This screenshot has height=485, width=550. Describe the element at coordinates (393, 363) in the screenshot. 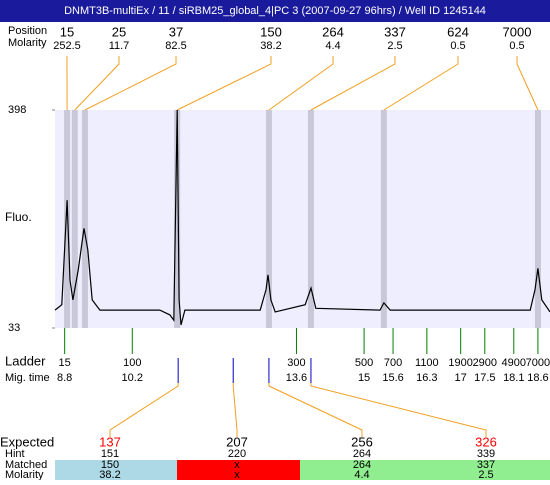

I see `ladder-size: 700` at that location.